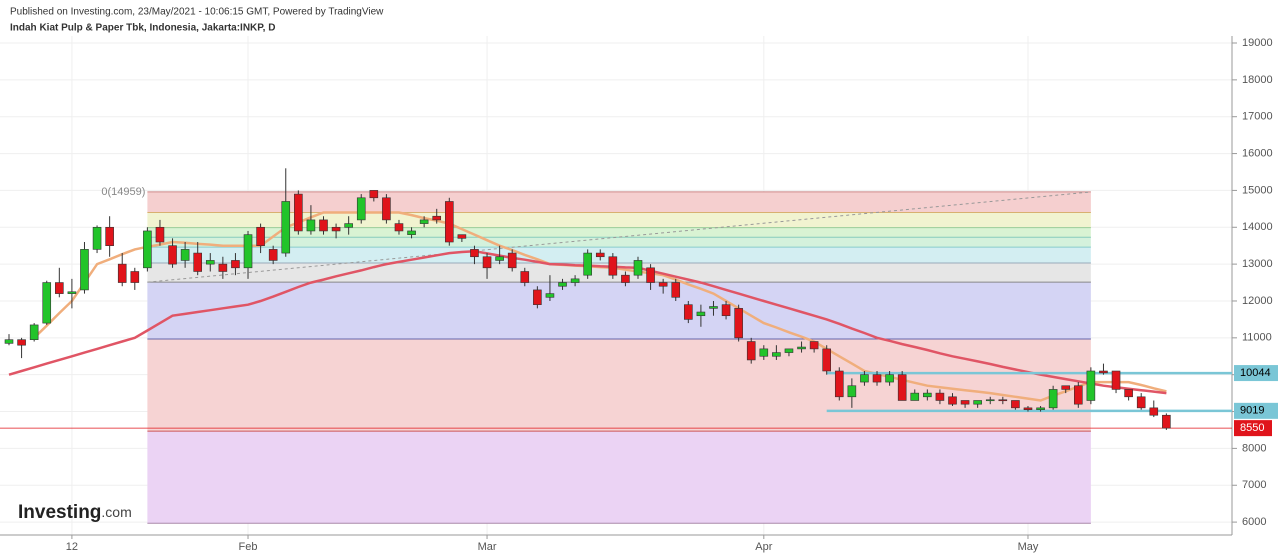  I want to click on price-tag-label: 10044, so click(1255, 373).